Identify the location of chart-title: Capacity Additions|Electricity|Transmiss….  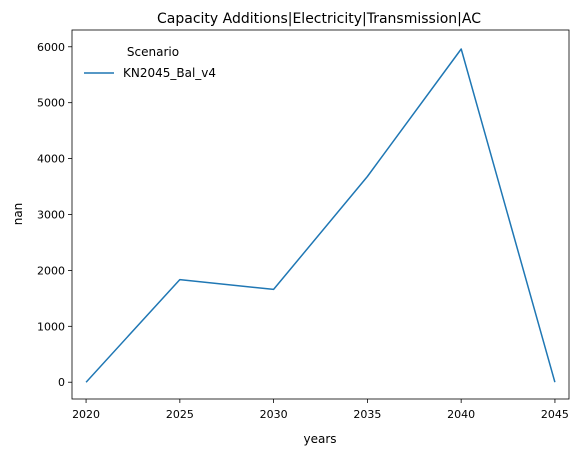
(319, 19).